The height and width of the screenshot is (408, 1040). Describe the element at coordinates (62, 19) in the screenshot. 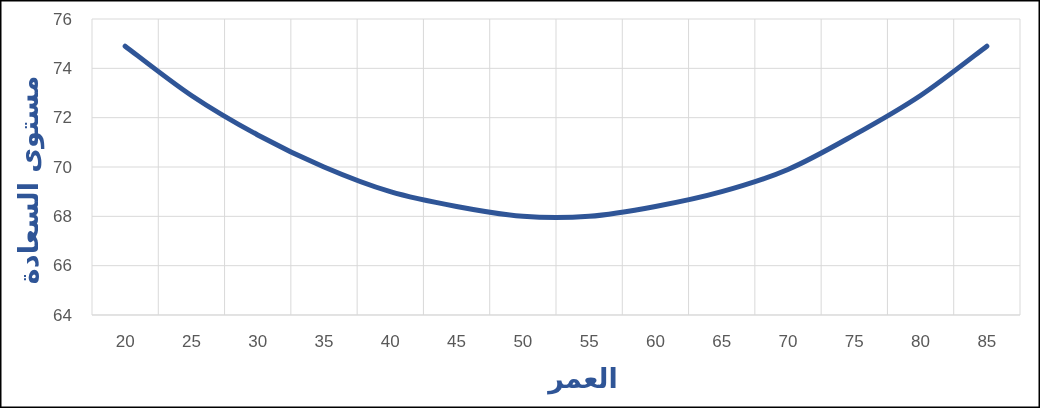

I see `y-tick-label: 76` at that location.